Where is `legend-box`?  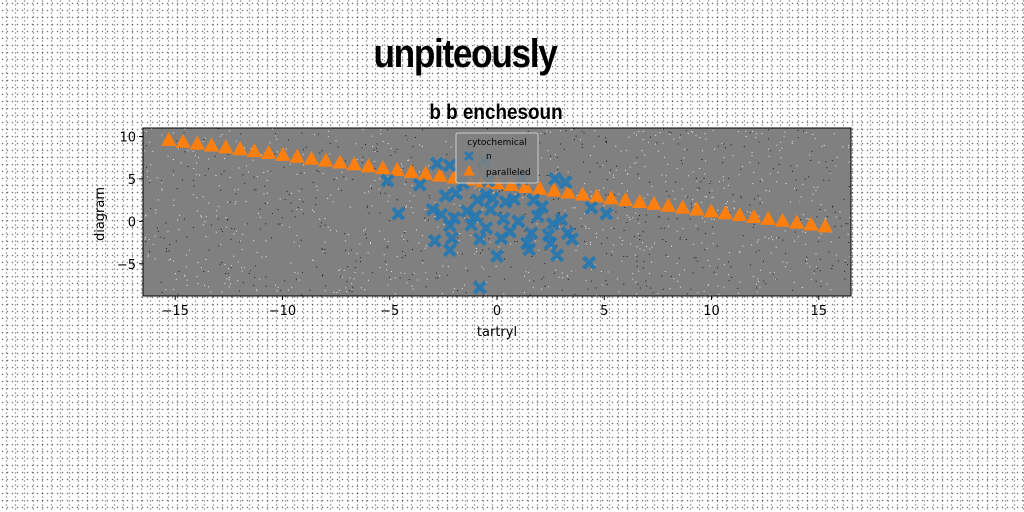 legend-box is located at coordinates (497, 158).